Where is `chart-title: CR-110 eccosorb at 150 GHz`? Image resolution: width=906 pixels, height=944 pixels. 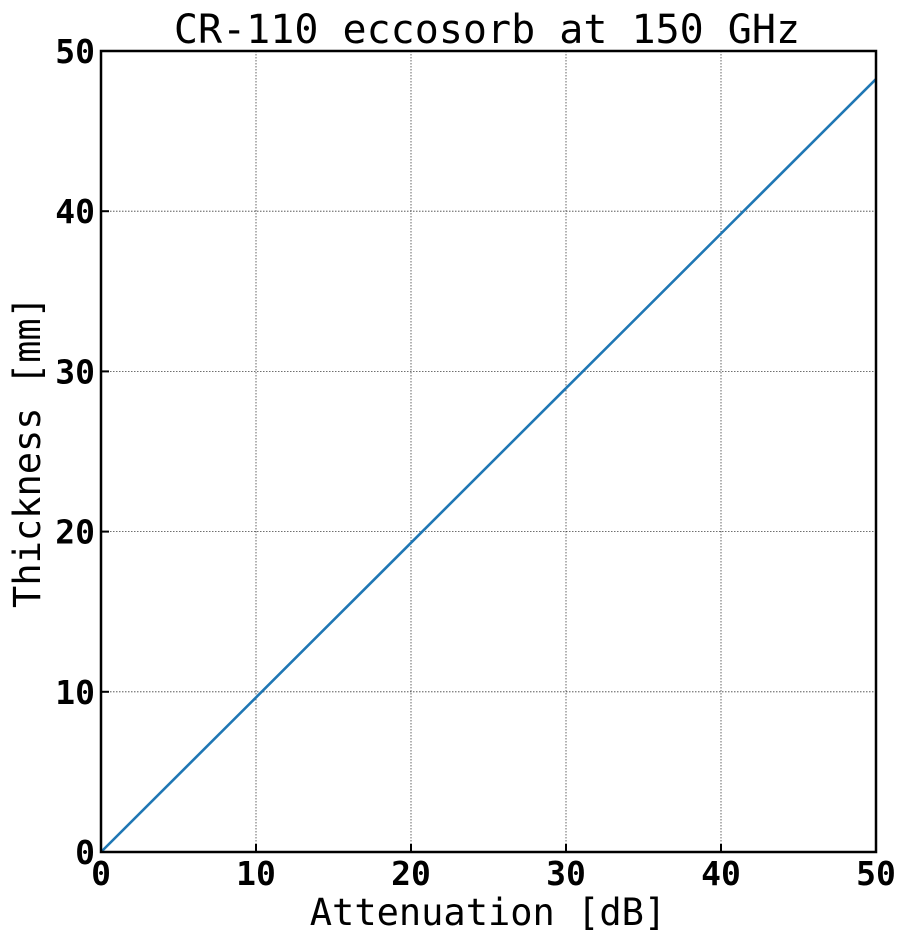
chart-title: CR-110 eccosorb at 150 GHz is located at coordinates (487, 30).